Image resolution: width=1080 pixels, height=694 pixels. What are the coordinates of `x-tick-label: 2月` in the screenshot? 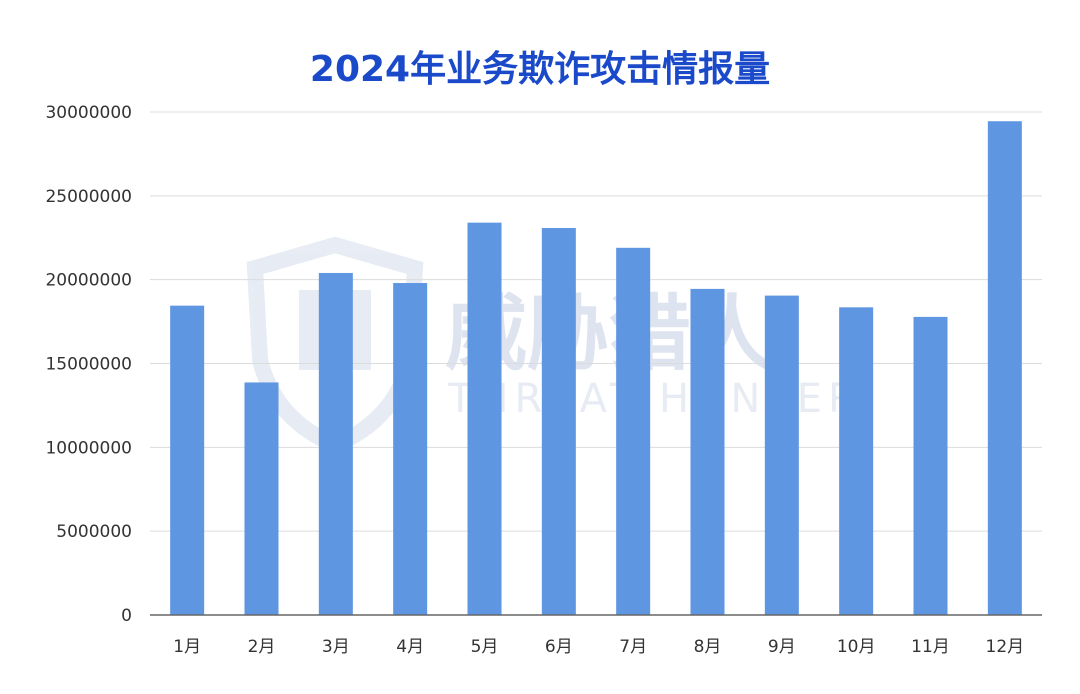 It's located at (262, 647).